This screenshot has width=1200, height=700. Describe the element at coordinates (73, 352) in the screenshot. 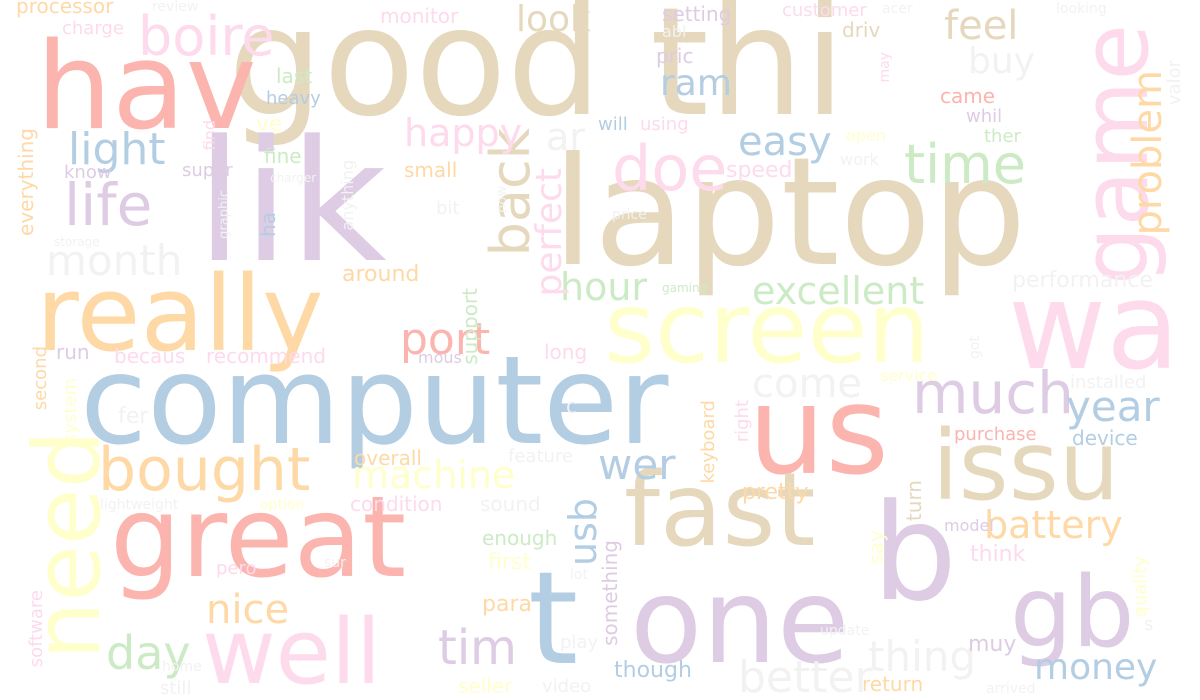

I see `word-run: run` at that location.